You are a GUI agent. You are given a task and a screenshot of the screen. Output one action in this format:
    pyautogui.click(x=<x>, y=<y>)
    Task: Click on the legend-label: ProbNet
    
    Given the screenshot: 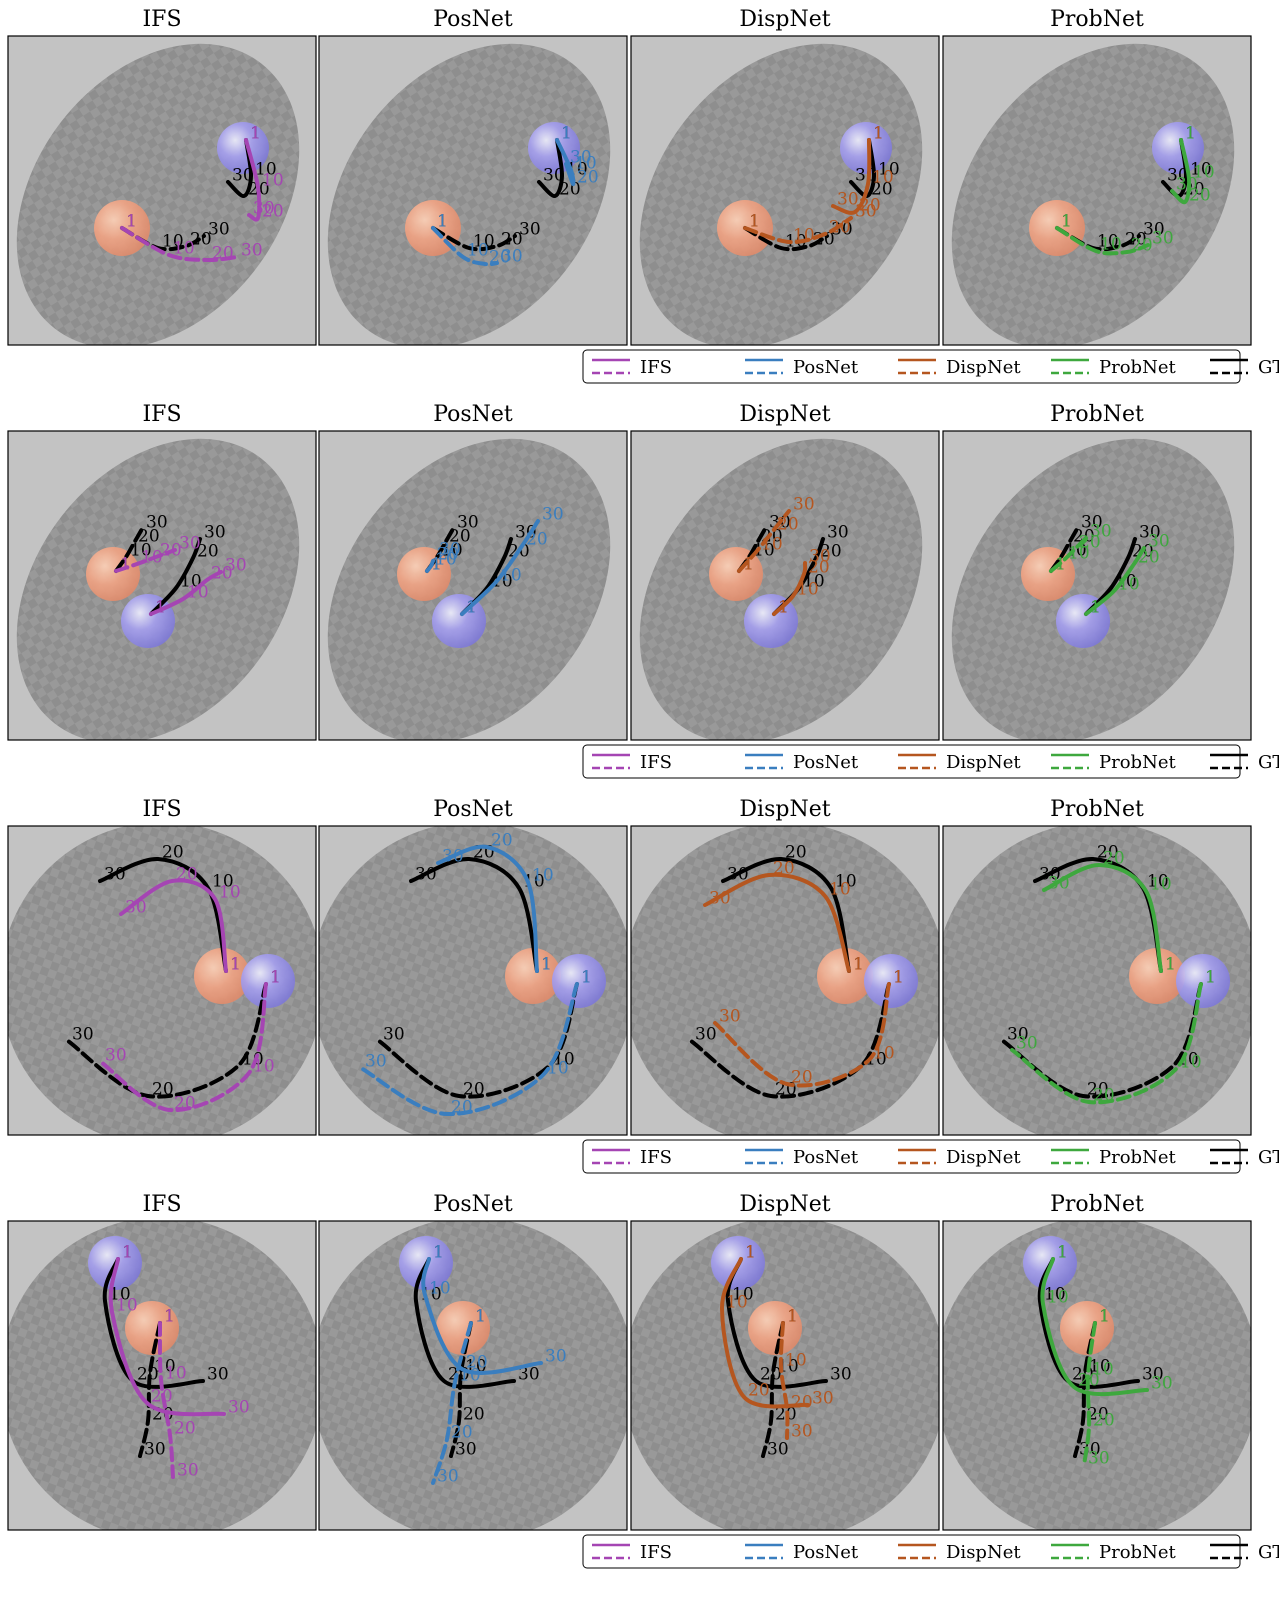 What is the action you would take?
    pyautogui.click(x=1137, y=762)
    